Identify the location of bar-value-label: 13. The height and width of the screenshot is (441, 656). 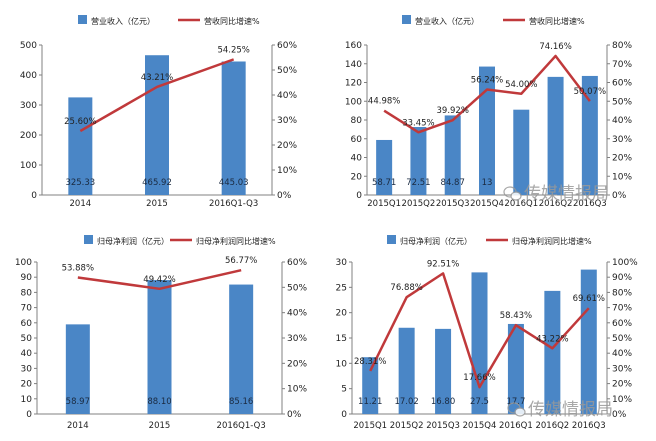
(487, 183).